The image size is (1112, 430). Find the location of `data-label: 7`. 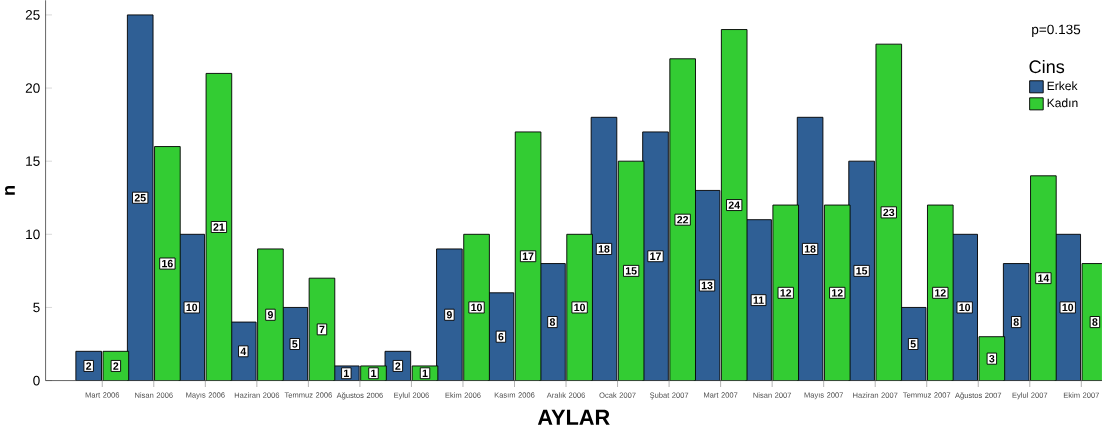

data-label: 7 is located at coordinates (322, 329).